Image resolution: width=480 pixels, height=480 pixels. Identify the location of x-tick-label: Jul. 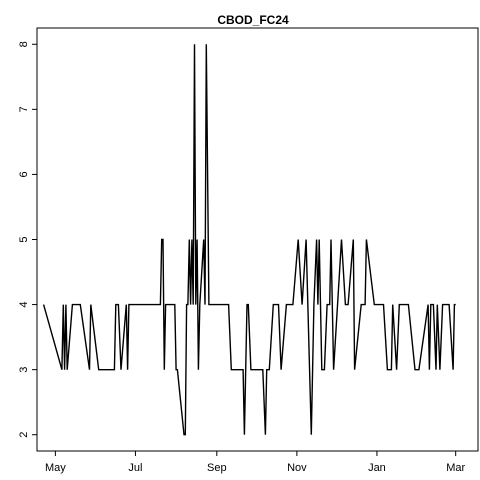
(135, 468).